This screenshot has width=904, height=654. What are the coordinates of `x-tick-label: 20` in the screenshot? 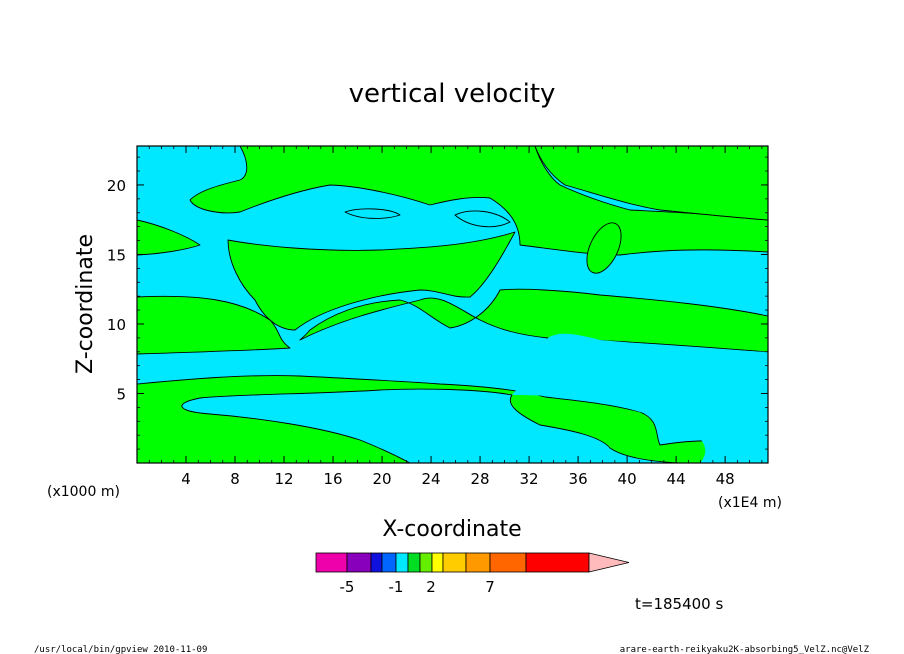 It's located at (382, 479).